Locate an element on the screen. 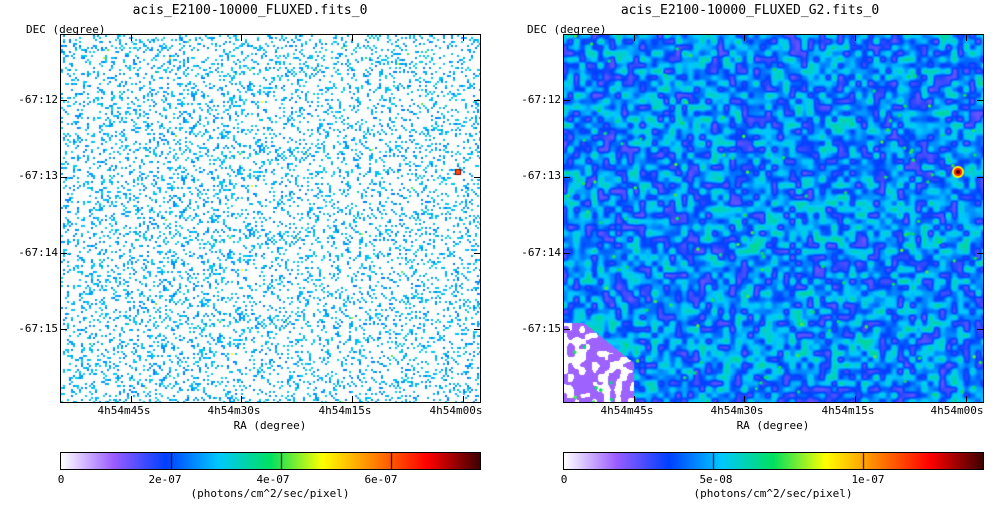 Image resolution: width=1000 pixels, height=522 pixels. colorbar-tick-label: 5e-08 is located at coordinates (716, 479).